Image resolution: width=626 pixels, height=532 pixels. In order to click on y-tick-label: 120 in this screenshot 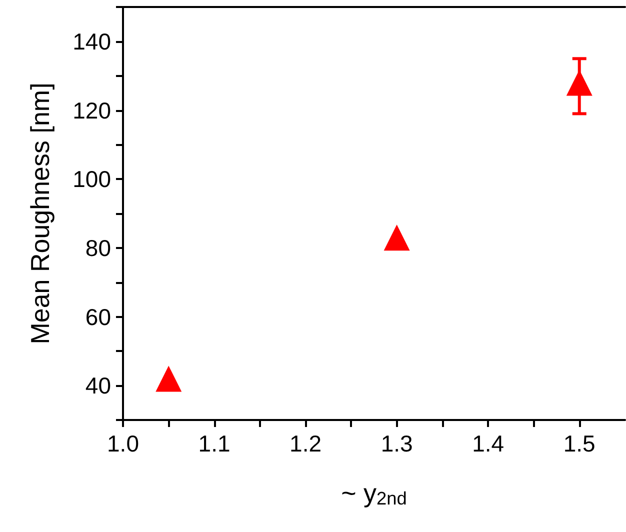, I will do `click(91, 110)`.